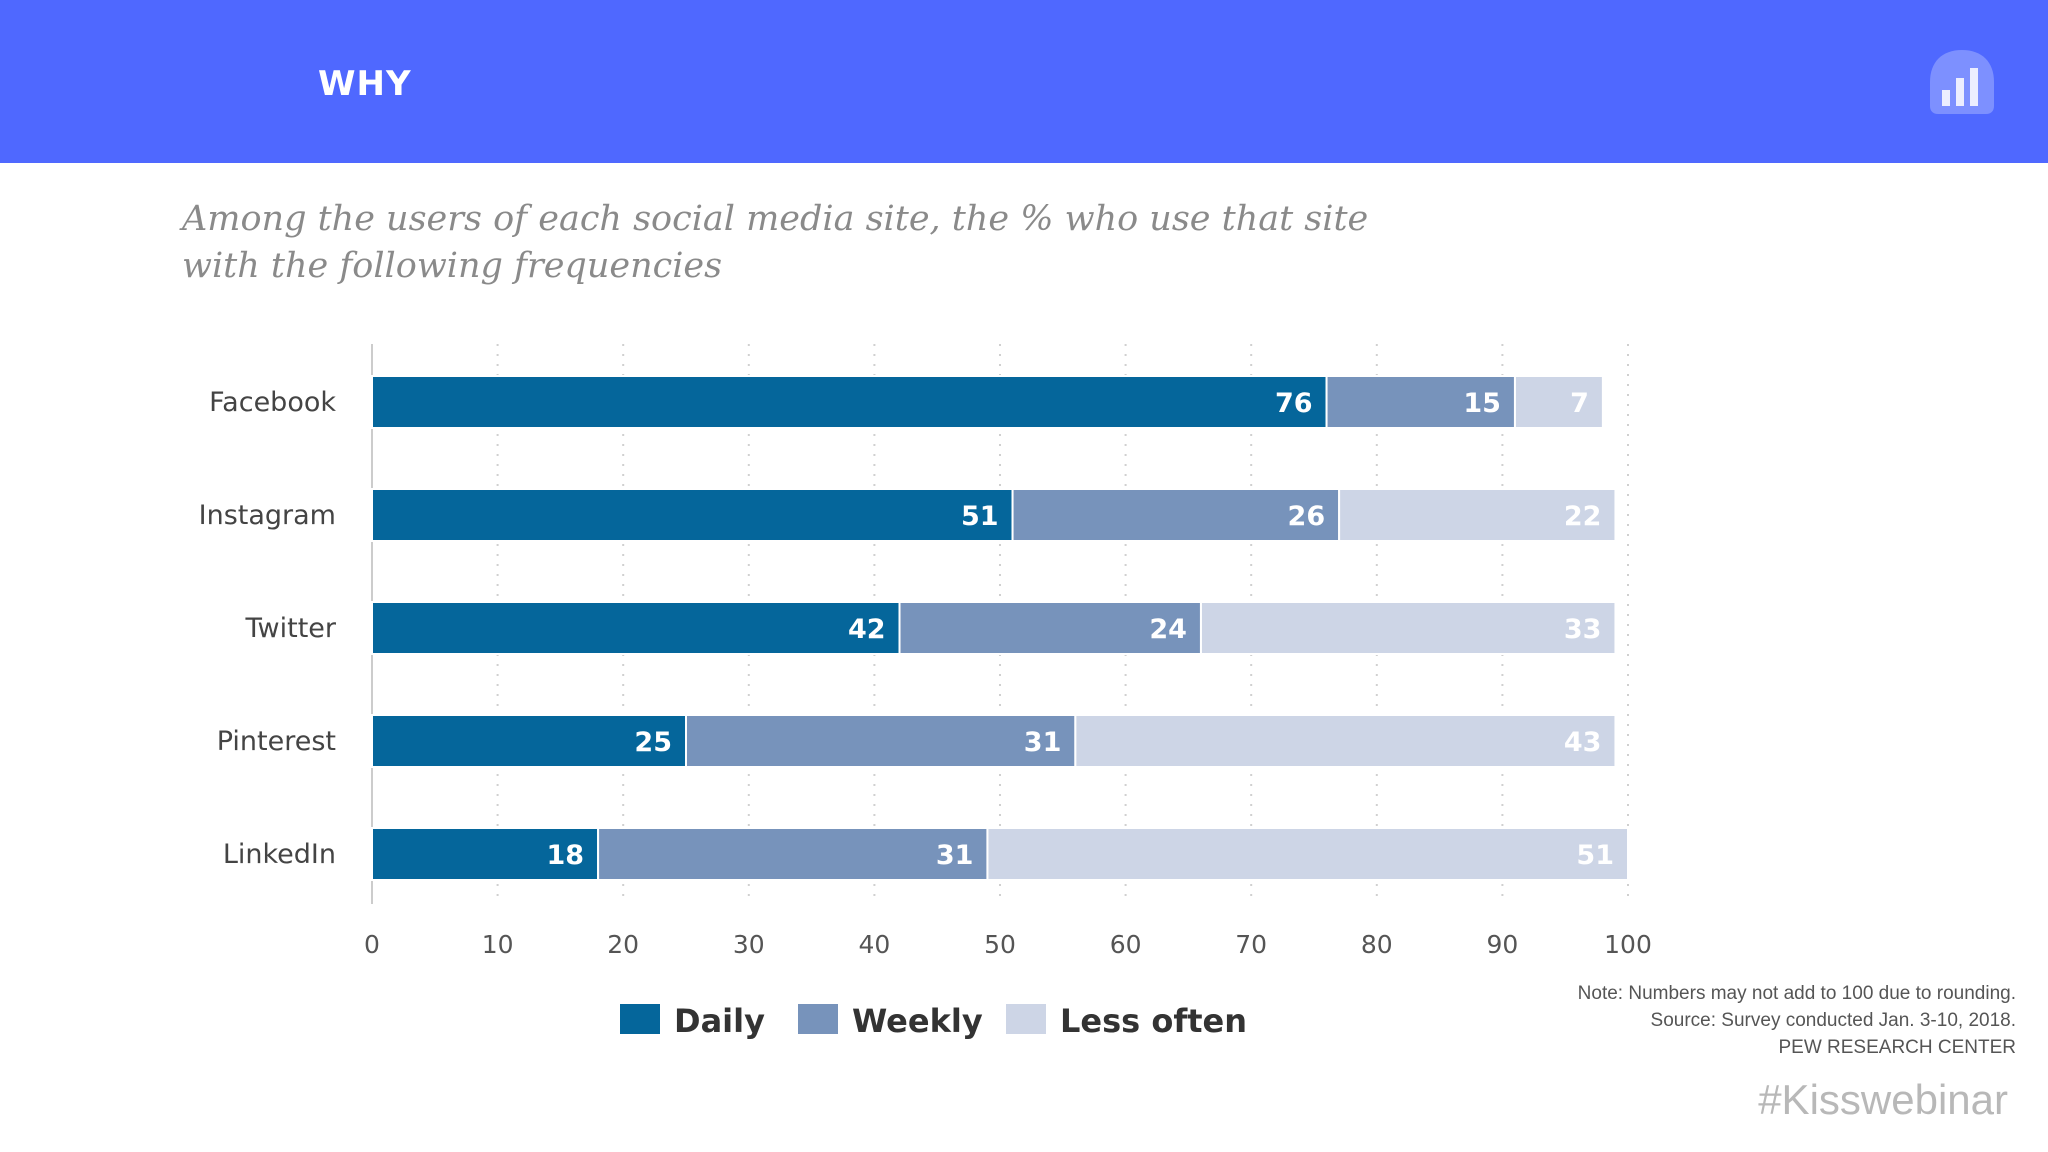 The image size is (2048, 1152). I want to click on x-tick-label: 80, so click(1377, 944).